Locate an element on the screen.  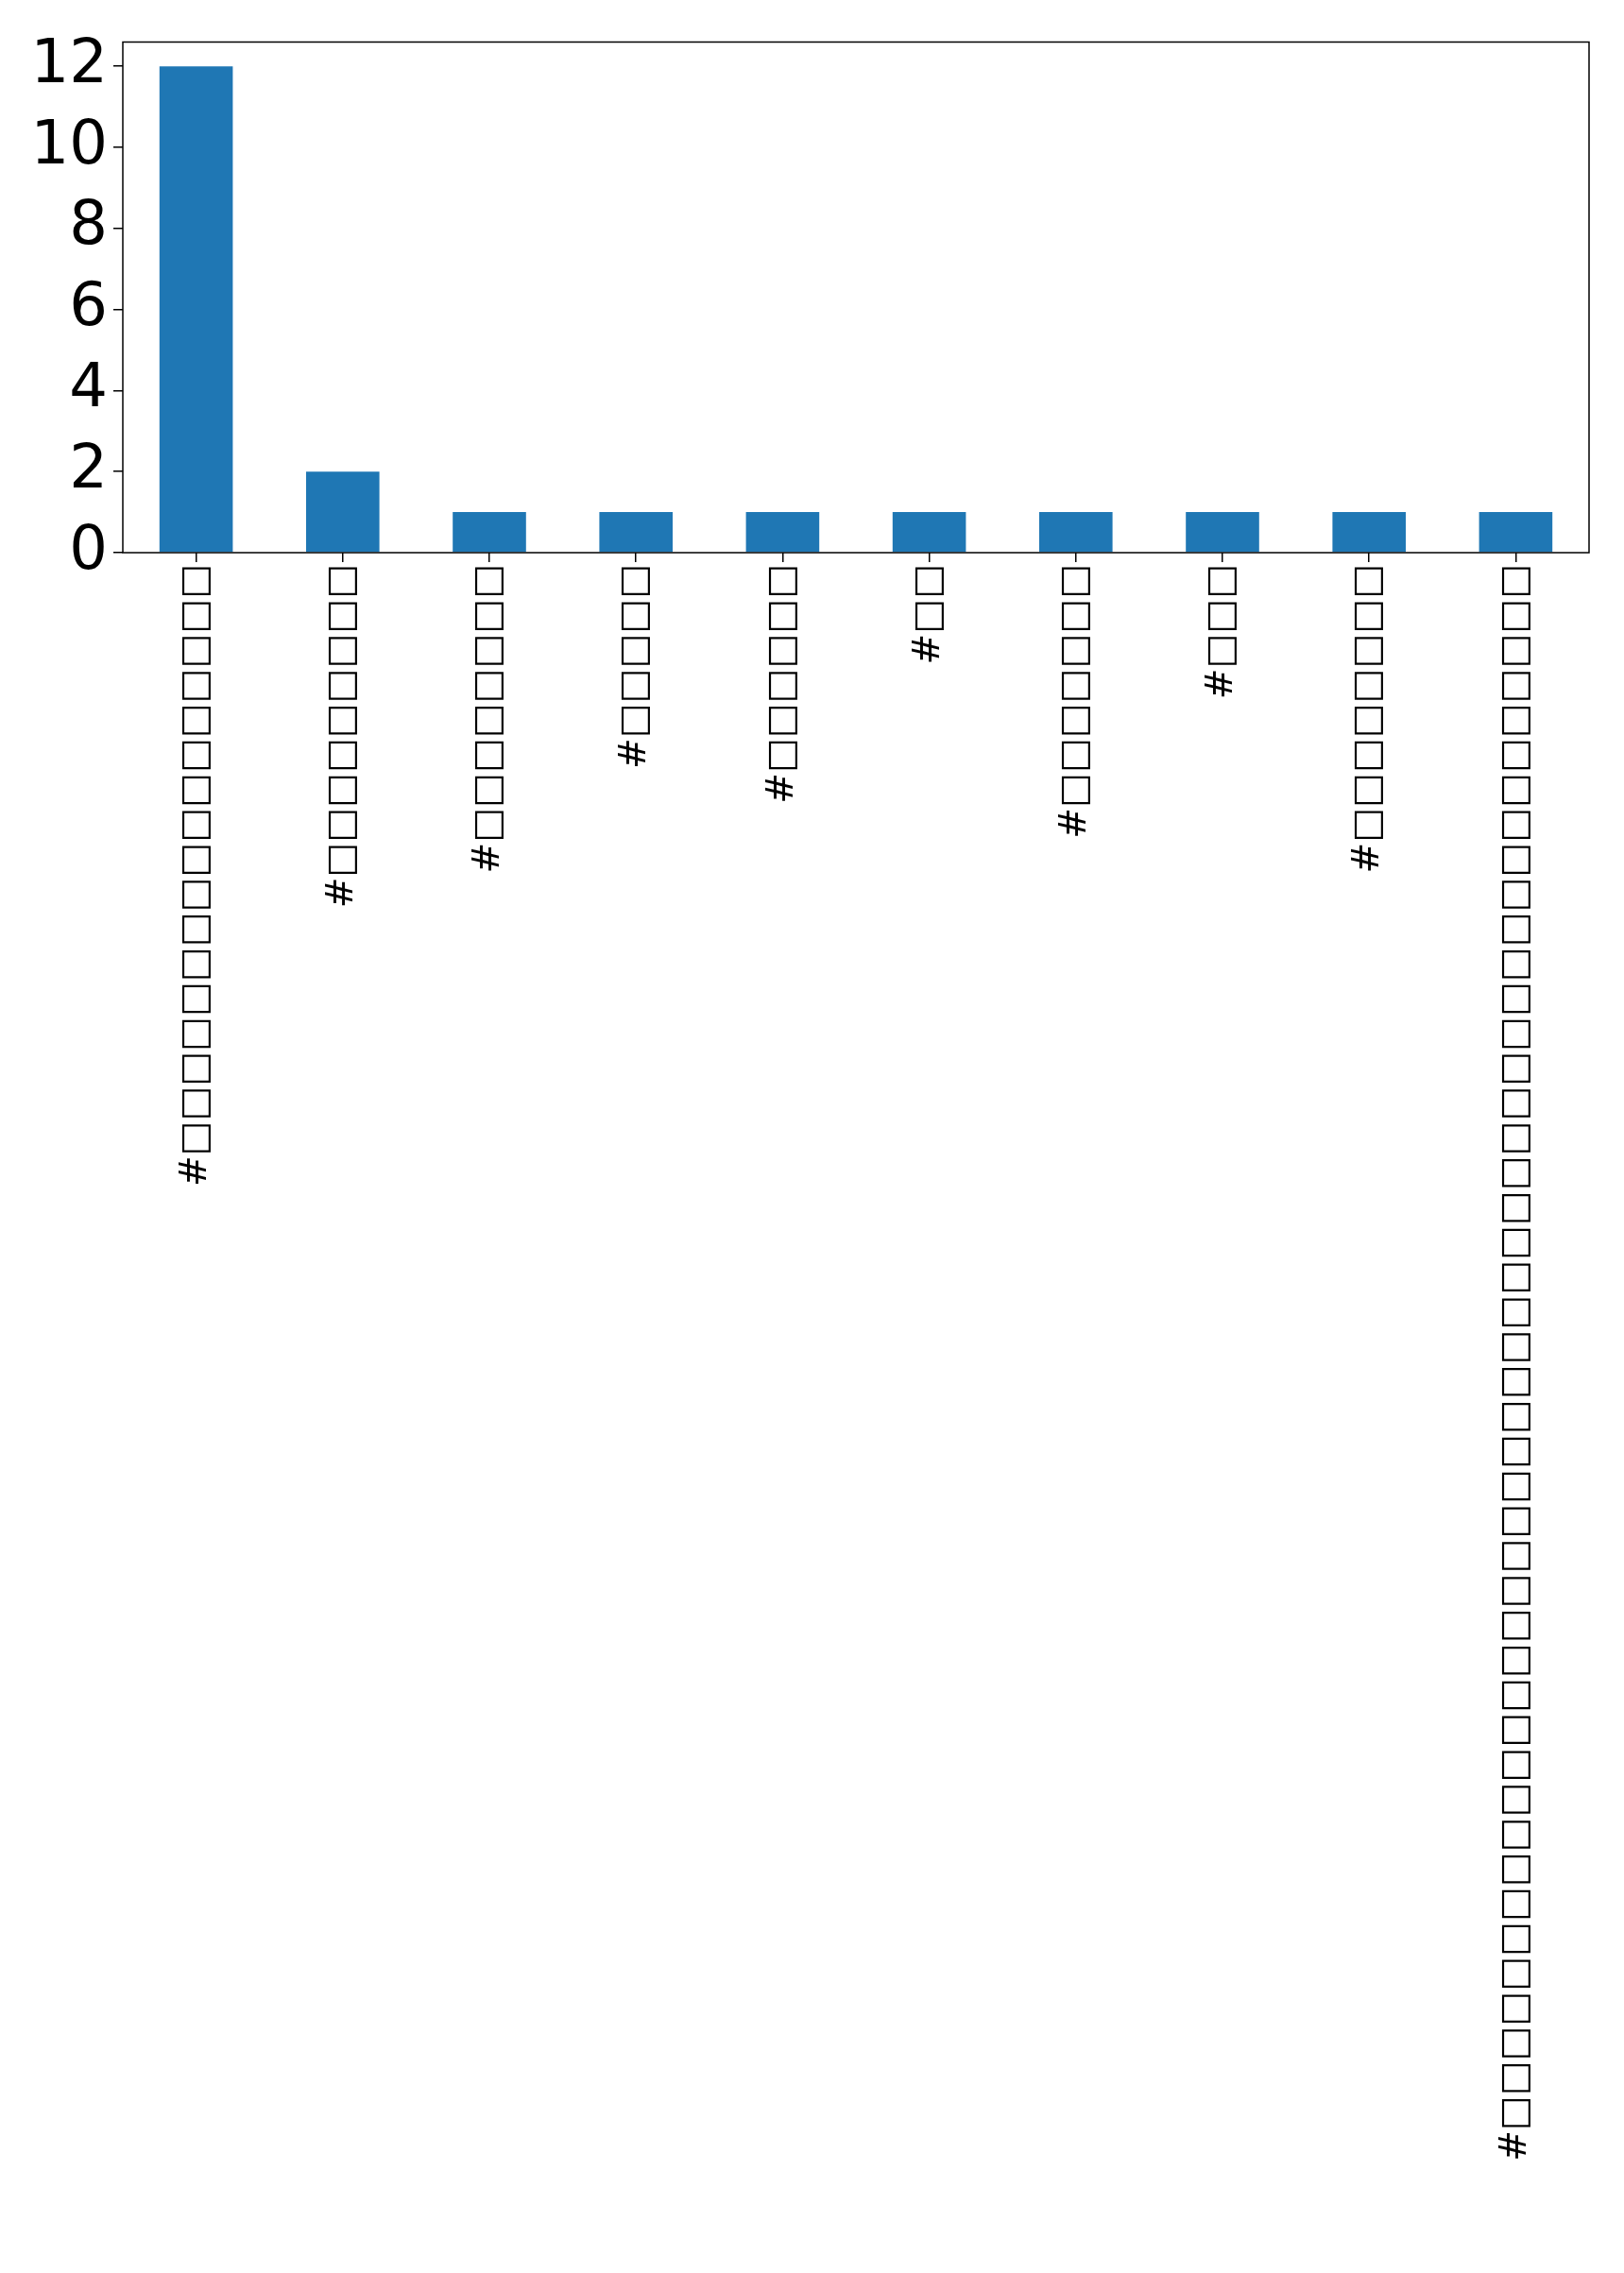
y-tick-label: 8 is located at coordinates (88, 223).